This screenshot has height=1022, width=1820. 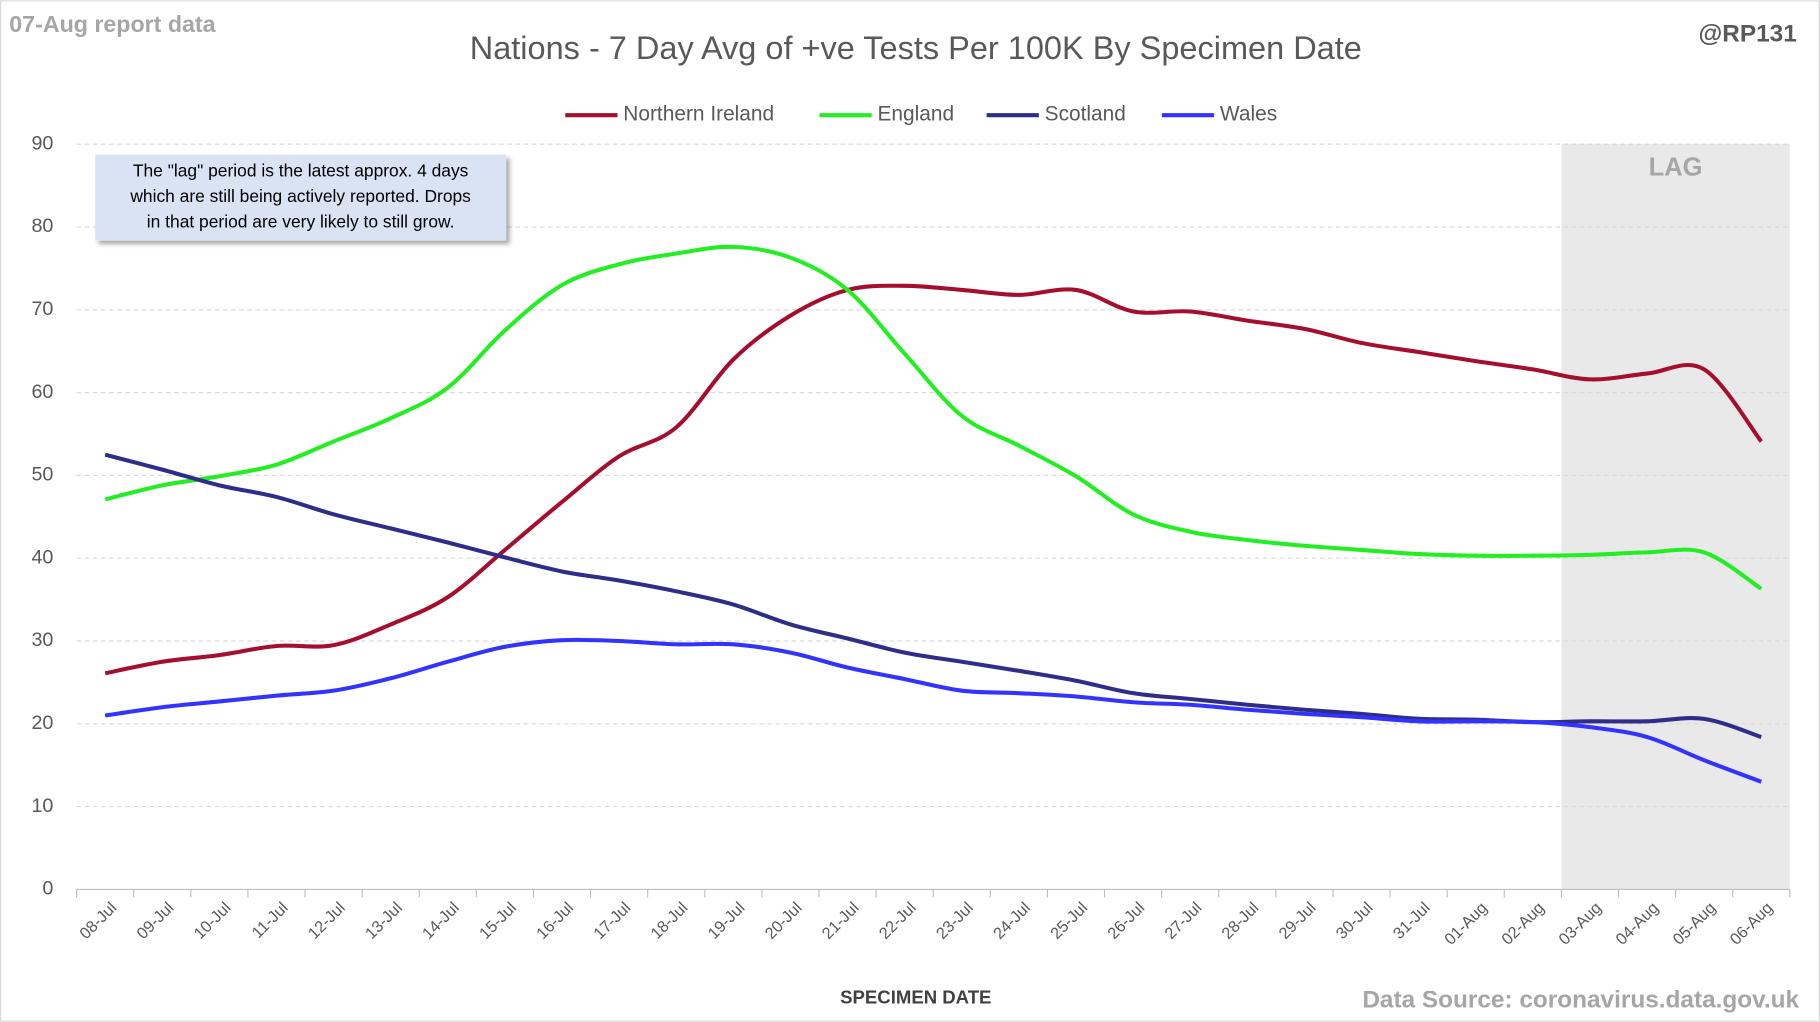 What do you see at coordinates (933, 710) in the screenshot?
I see `series-line` at bounding box center [933, 710].